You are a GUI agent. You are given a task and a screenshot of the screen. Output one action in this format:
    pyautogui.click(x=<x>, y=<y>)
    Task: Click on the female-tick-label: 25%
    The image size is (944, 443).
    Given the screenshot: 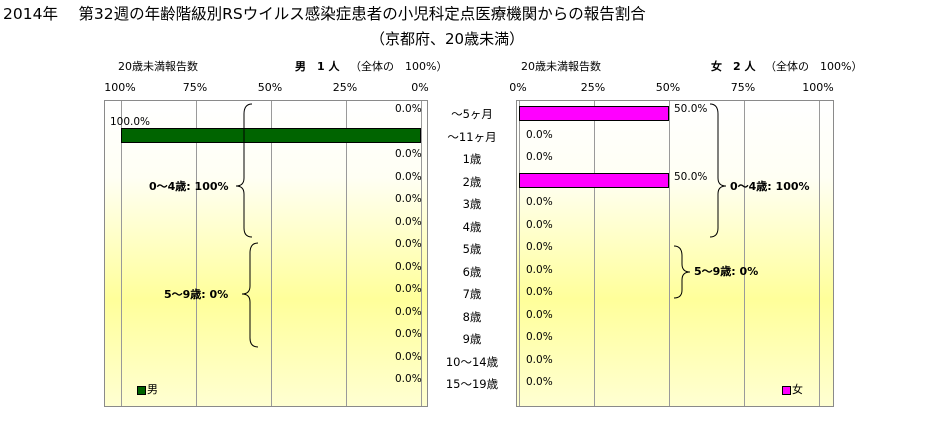 What is the action you would take?
    pyautogui.click(x=593, y=87)
    